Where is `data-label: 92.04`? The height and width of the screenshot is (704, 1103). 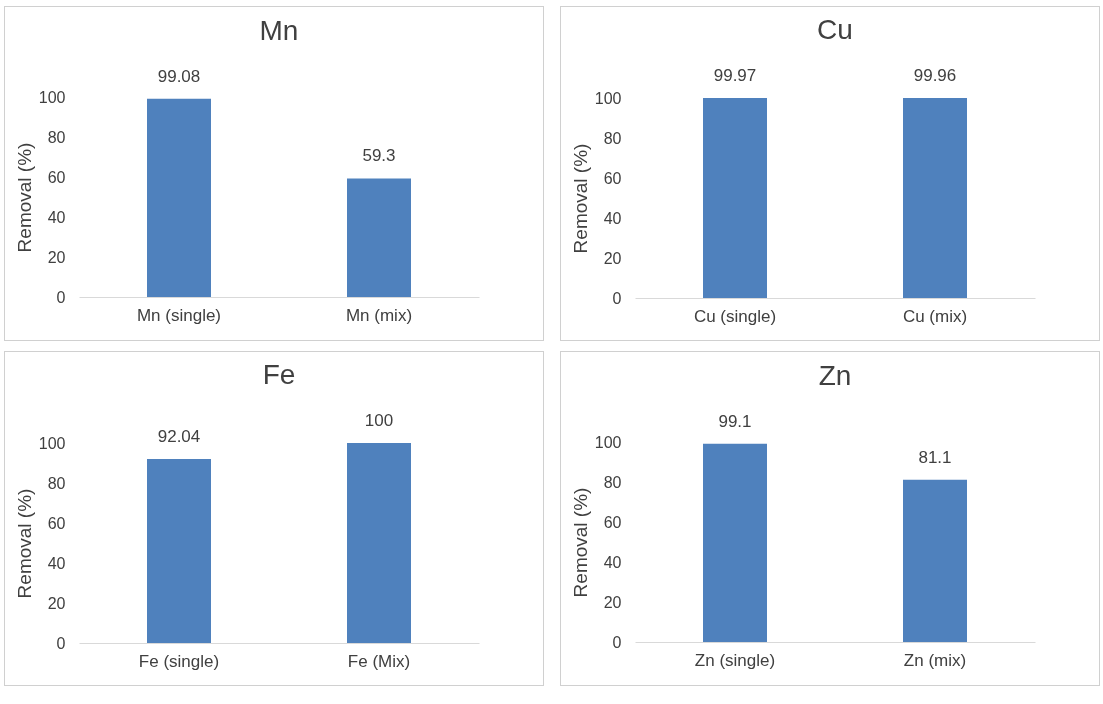
data-label: 92.04 is located at coordinates (179, 436).